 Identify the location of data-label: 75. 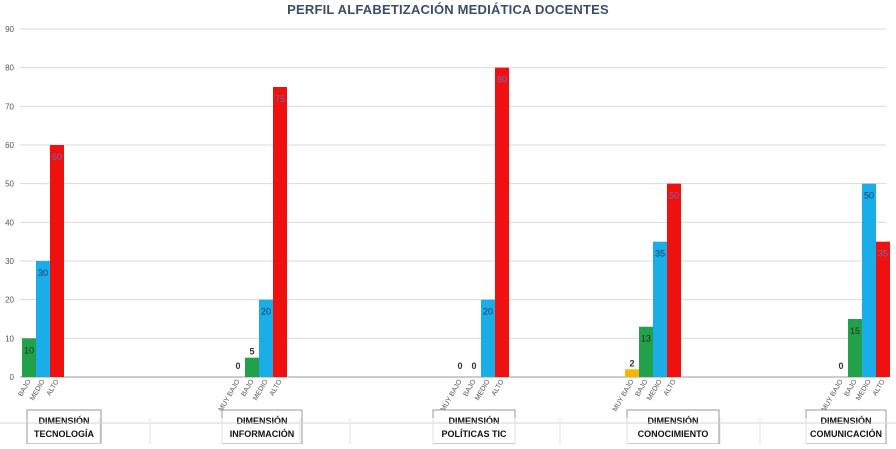
(280, 99).